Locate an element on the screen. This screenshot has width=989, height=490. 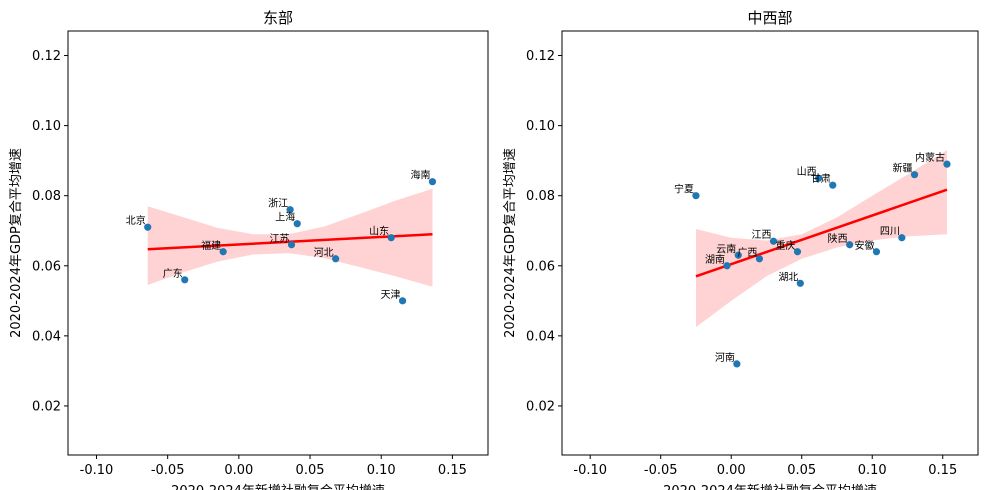
point-label: 河北 is located at coordinates (324, 253).